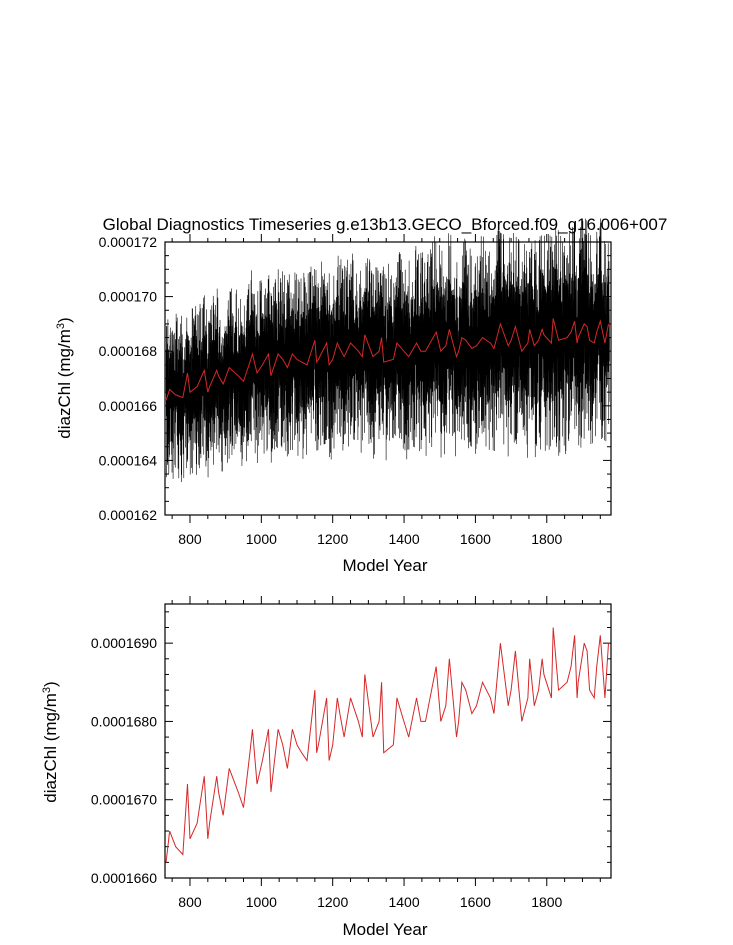 The height and width of the screenshot is (945, 733). I want to click on top-y-axis-title: diazChl (mg/m3), so click(64, 377).